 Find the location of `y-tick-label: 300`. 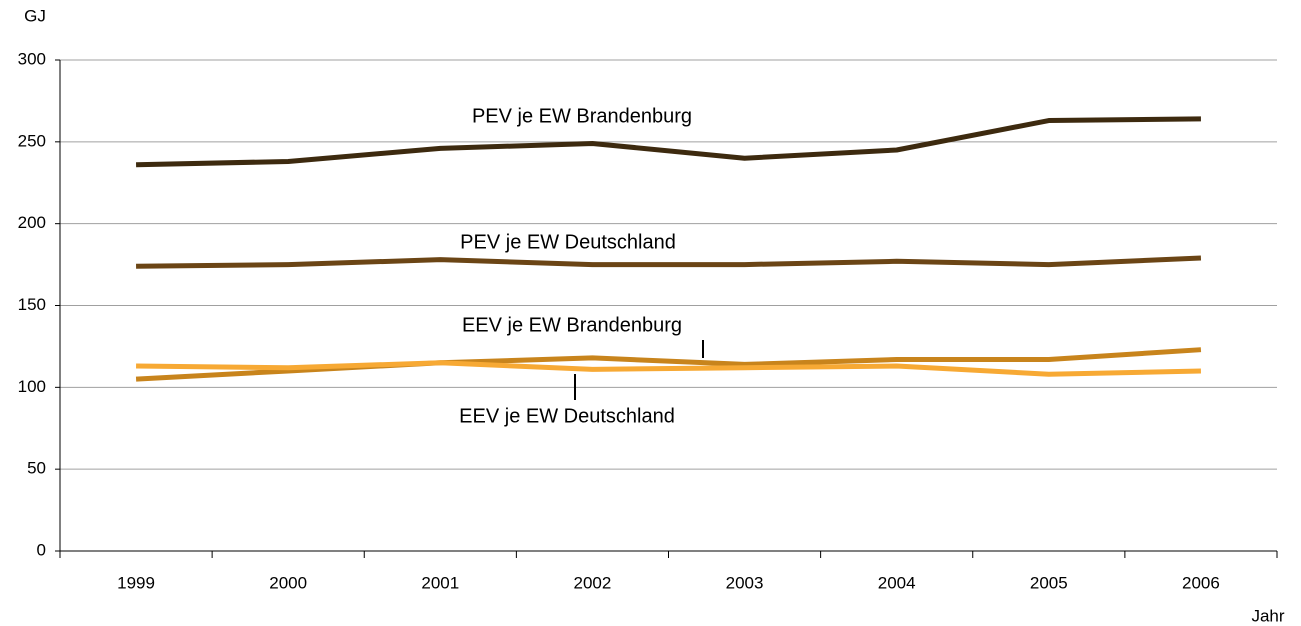

y-tick-label: 300 is located at coordinates (32, 58).